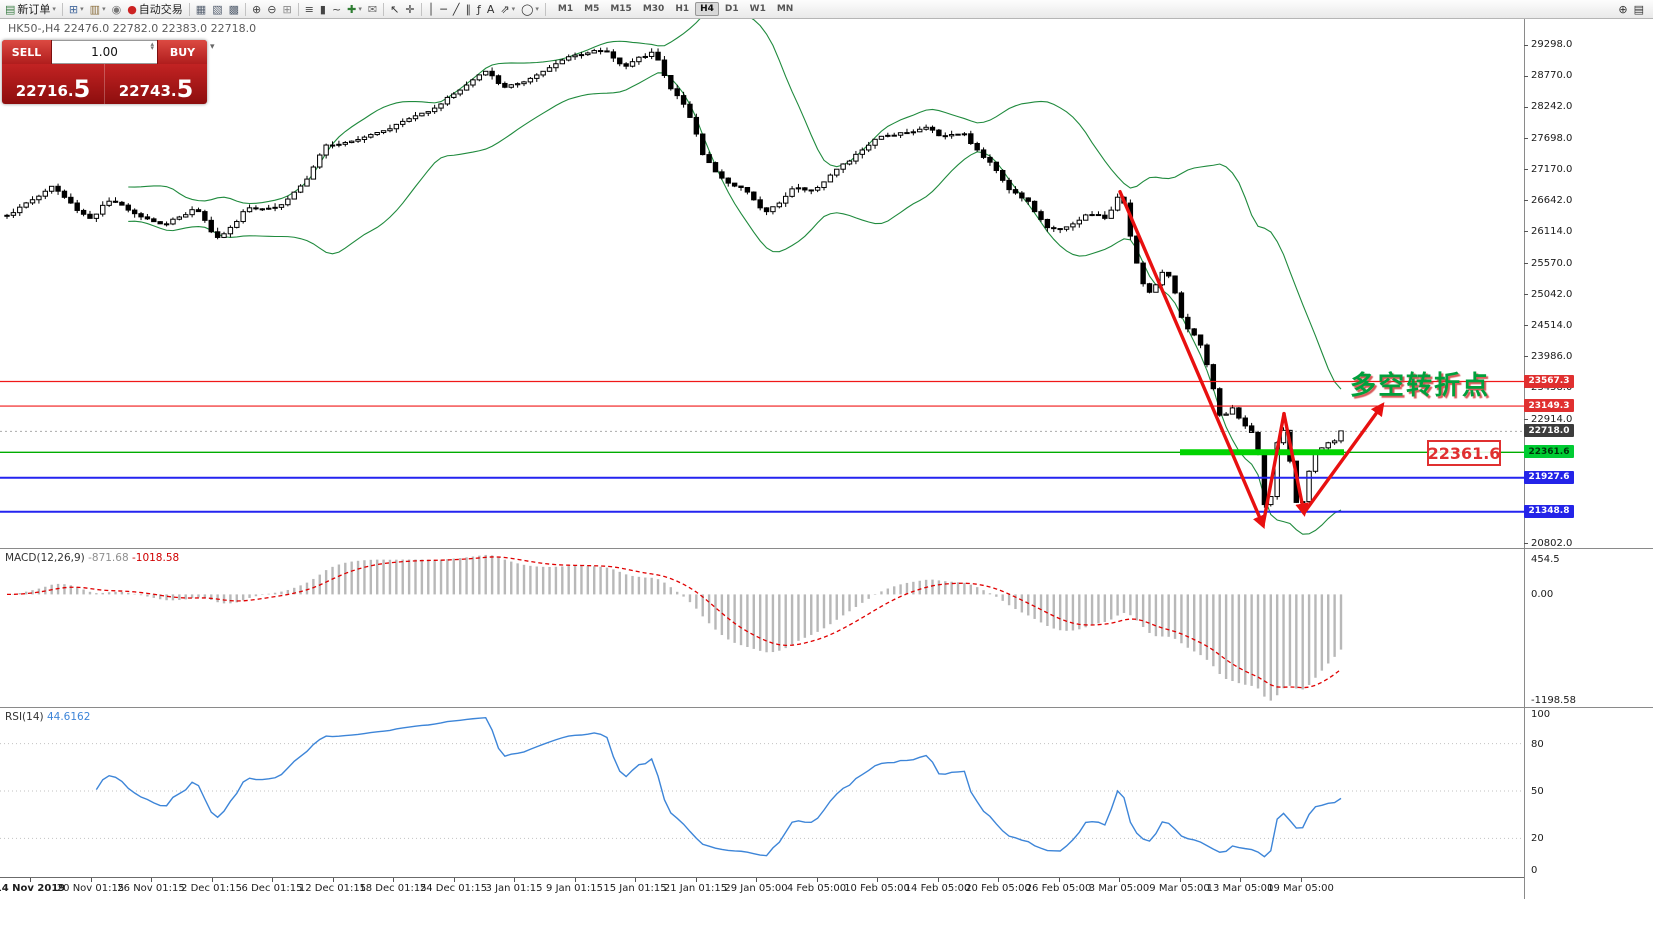  I want to click on mail-icon: ✉, so click(372, 9).